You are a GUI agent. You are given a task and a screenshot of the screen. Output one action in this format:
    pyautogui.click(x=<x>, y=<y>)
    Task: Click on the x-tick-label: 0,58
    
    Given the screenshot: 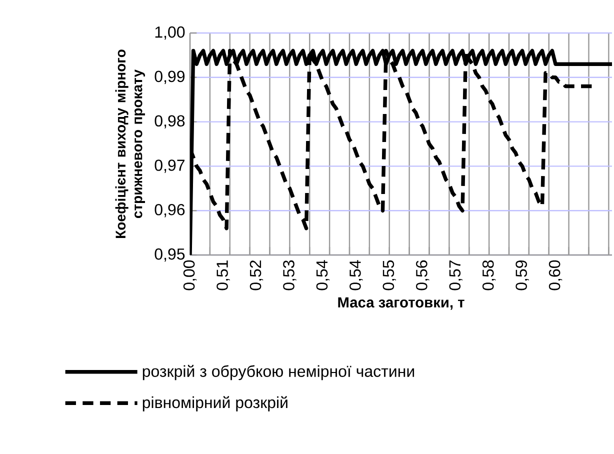 What is the action you would take?
    pyautogui.click(x=489, y=275)
    